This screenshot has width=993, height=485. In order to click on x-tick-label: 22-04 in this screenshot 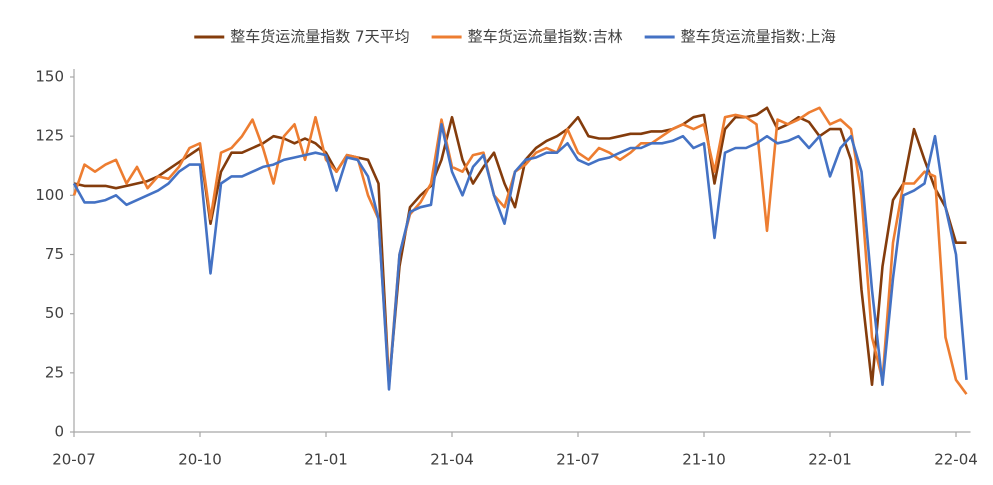, I will do `click(956, 460)`.